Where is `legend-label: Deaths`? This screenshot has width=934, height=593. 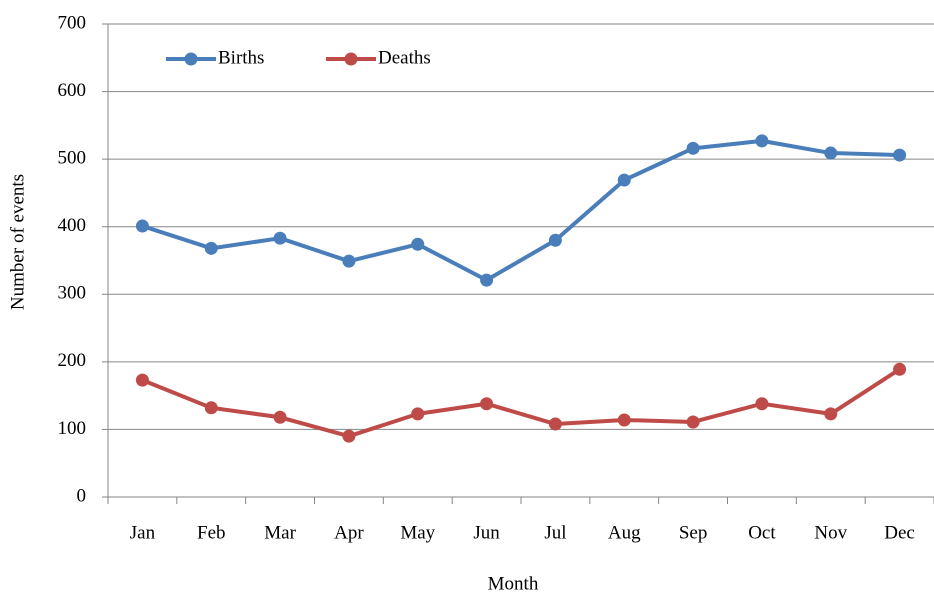 legend-label: Deaths is located at coordinates (404, 57).